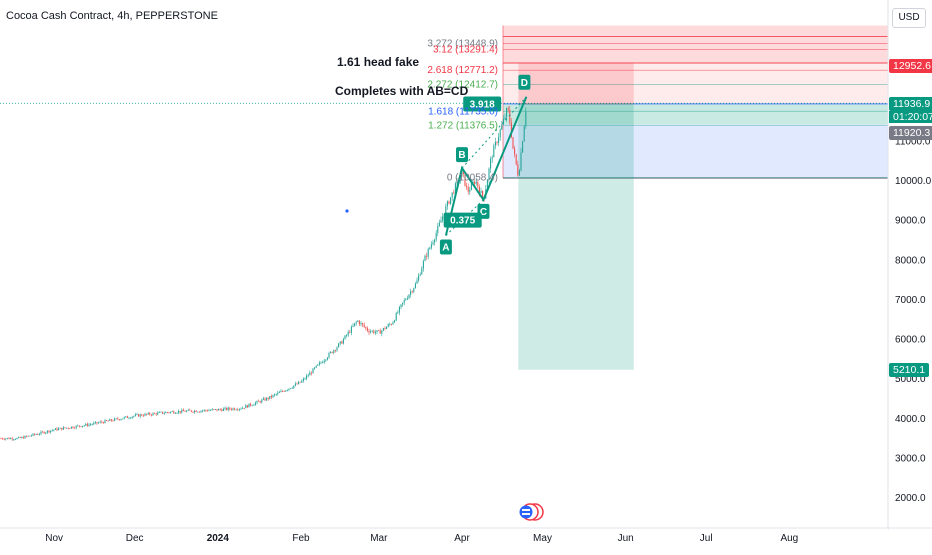 This screenshot has width=932, height=555. I want to click on marker-dot, so click(347, 211).